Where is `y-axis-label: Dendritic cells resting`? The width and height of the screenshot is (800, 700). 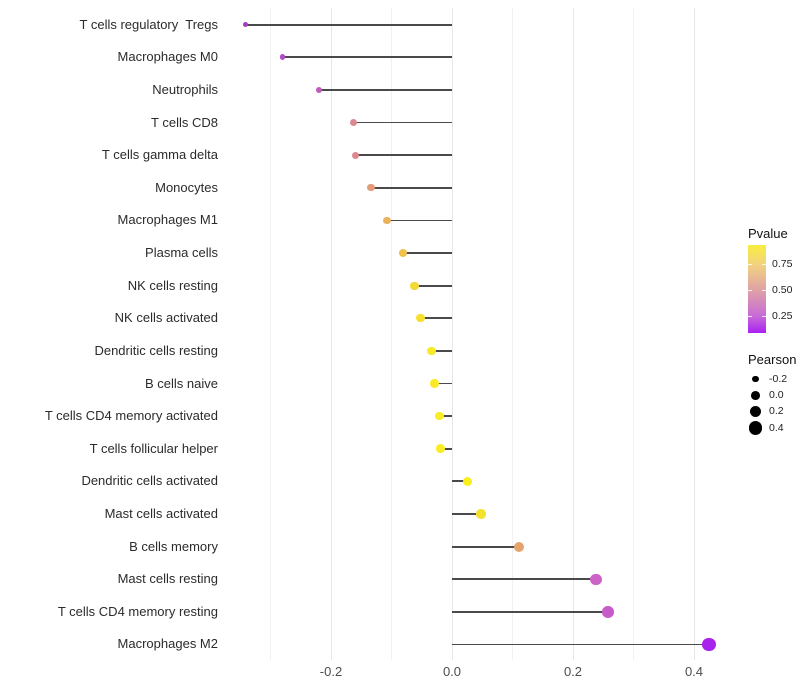 y-axis-label: Dendritic cells resting is located at coordinates (156, 350).